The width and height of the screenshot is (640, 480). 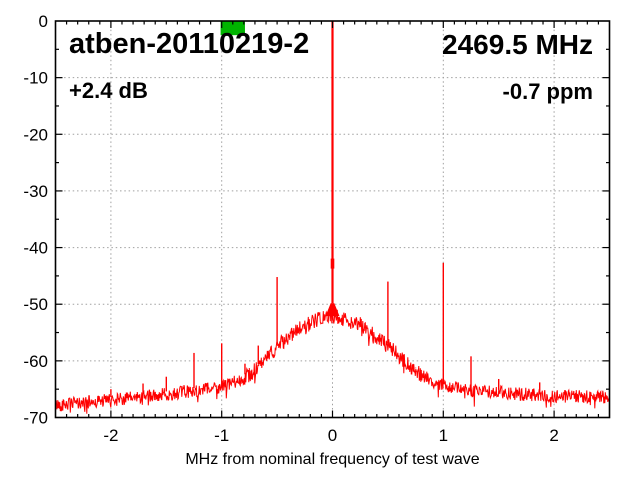 I want to click on x-axis-label: MHz from nominal frequency of test wave, so click(x=332, y=459).